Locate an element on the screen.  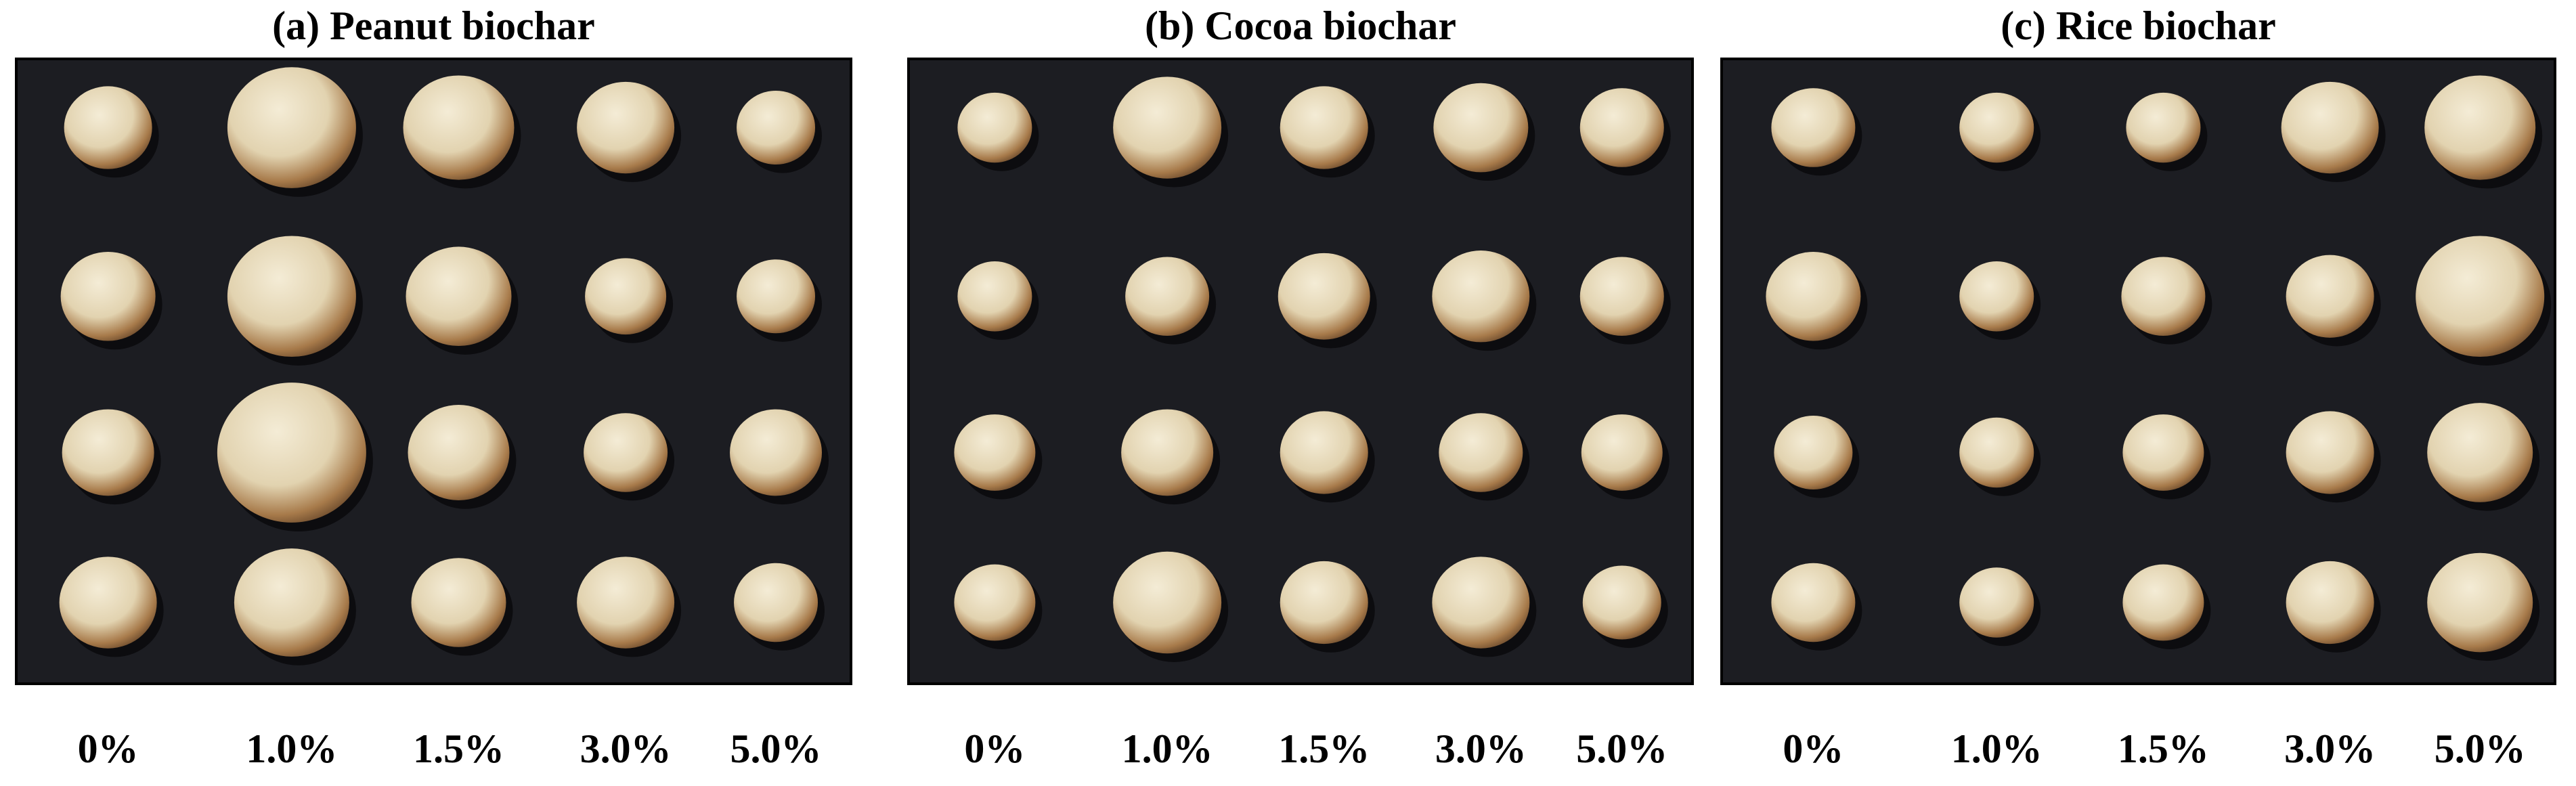
panel-title: (c) Rice biochar is located at coordinates (2138, 25).